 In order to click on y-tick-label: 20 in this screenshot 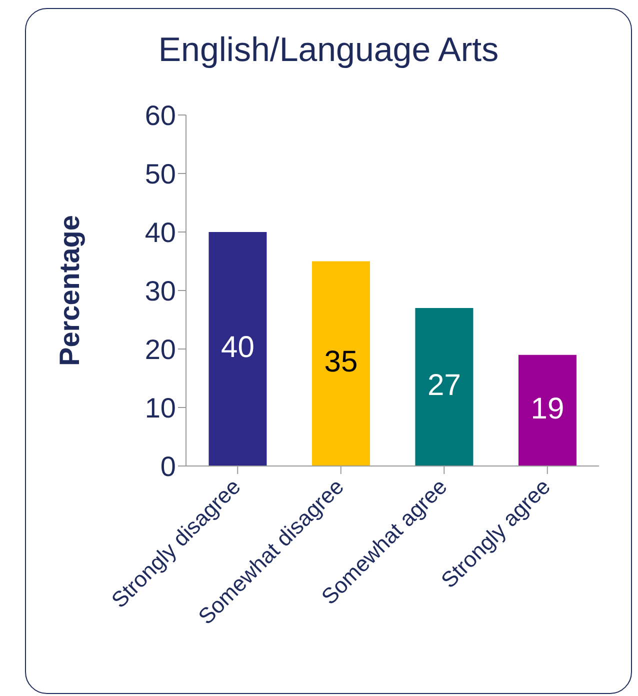, I will do `click(160, 349)`.